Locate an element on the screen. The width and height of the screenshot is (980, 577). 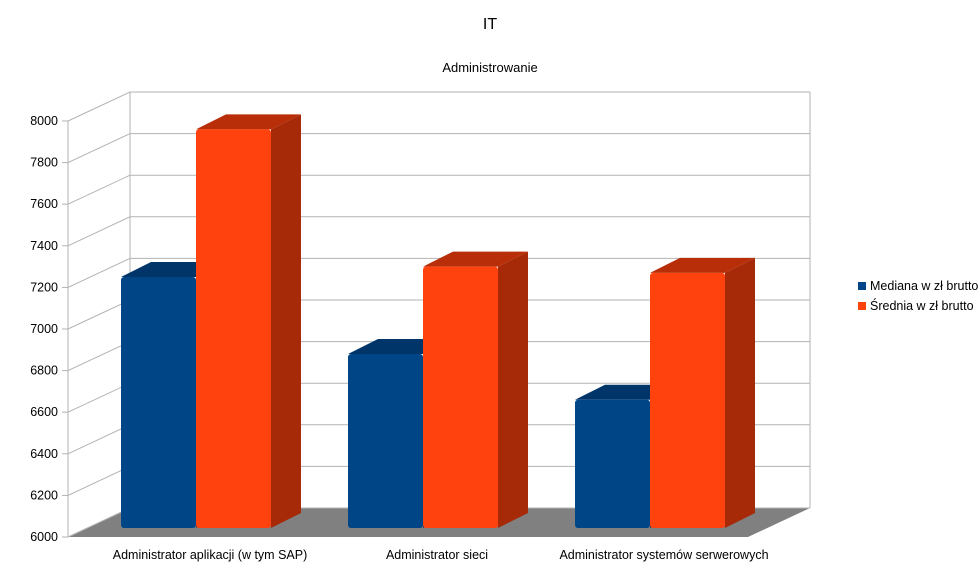
y-tick-label: 6600 is located at coordinates (44, 412).